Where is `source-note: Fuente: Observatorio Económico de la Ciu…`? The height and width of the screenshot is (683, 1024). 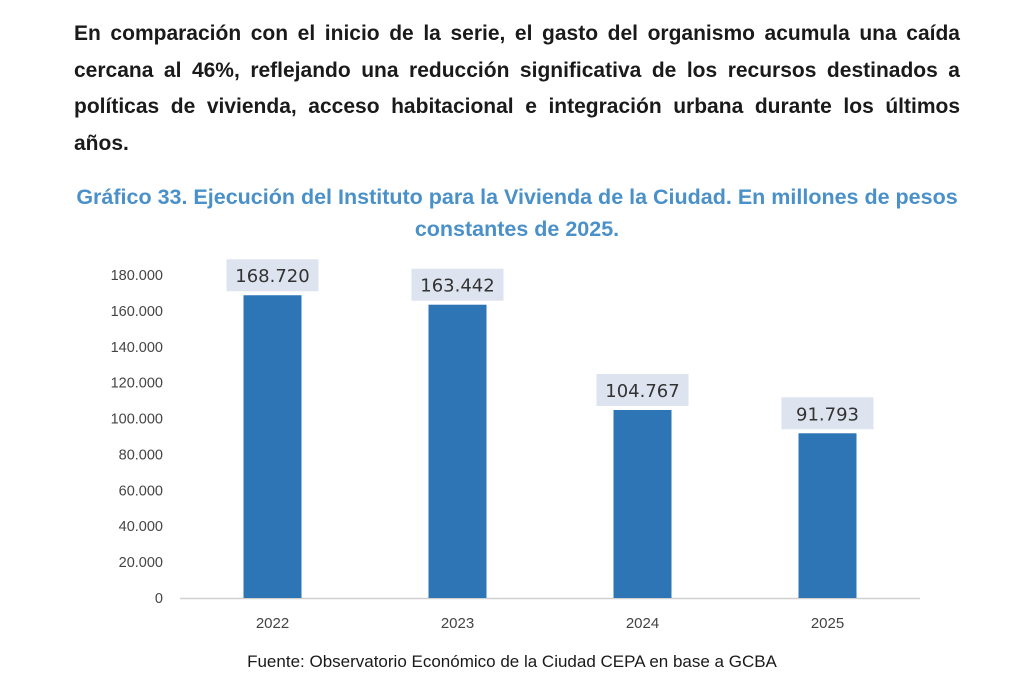 source-note: Fuente: Observatorio Económico de la Ciu… is located at coordinates (512, 661).